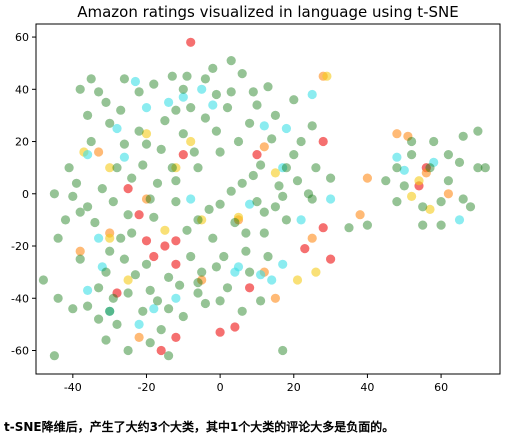  Describe the element at coordinates (22, 89) in the screenshot. I see `y-tick-label: 40` at that location.